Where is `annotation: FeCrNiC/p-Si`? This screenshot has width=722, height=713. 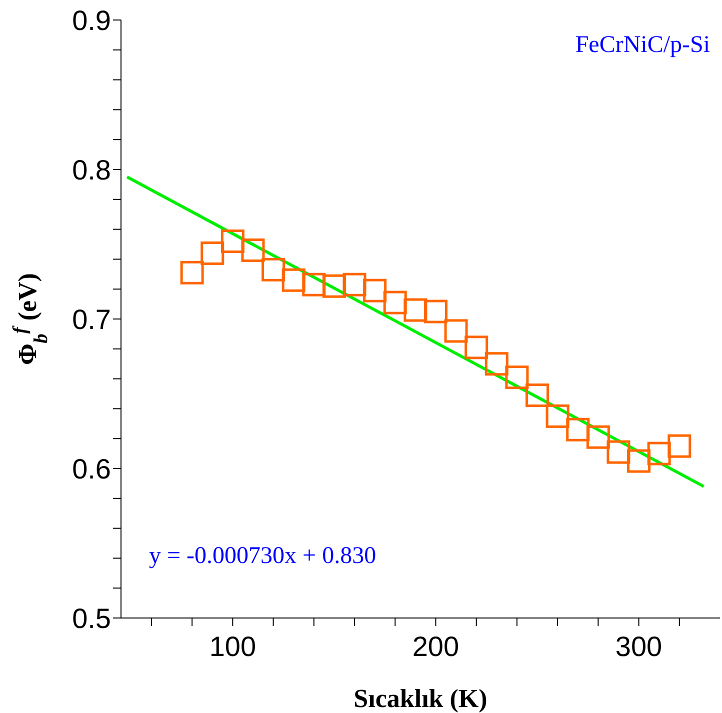
annotation: FeCrNiC/p-Si is located at coordinates (642, 45).